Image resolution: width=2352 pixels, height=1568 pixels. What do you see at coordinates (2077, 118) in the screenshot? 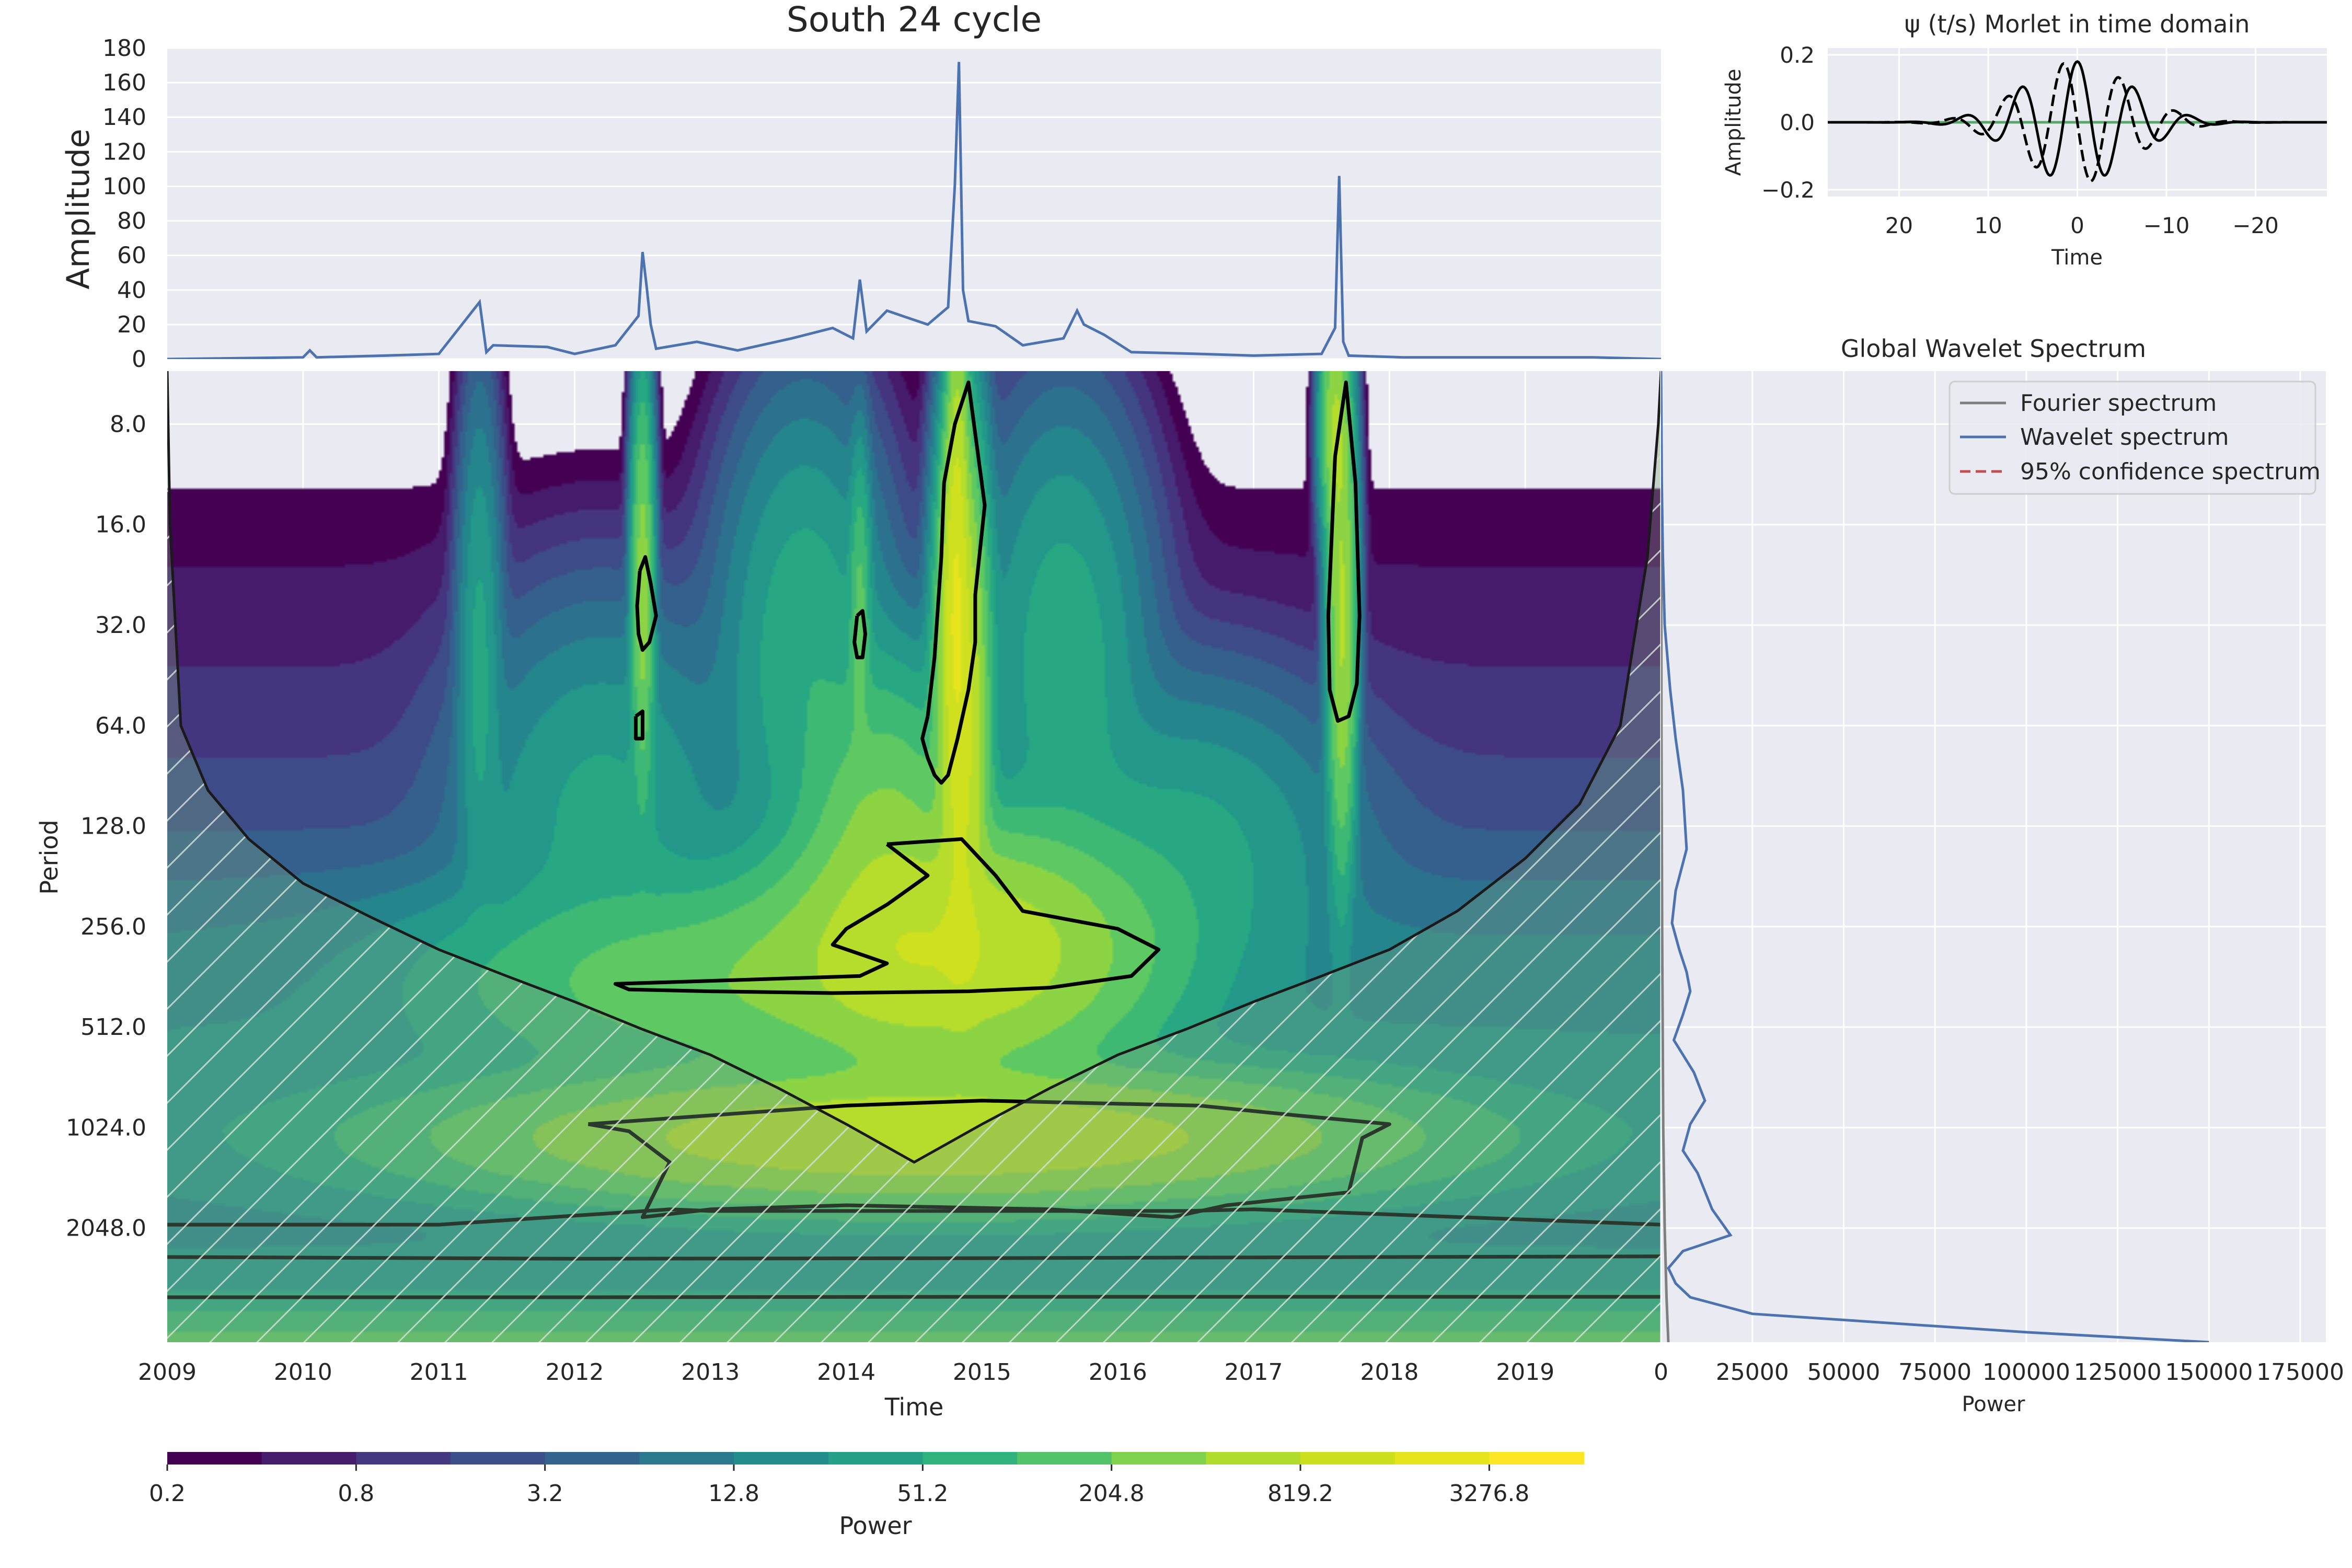
I see `morlet-real-part-line` at bounding box center [2077, 118].